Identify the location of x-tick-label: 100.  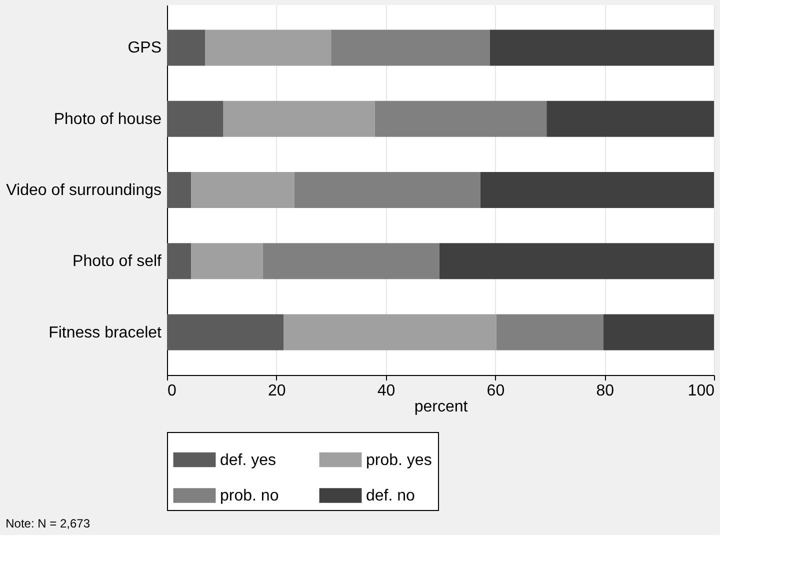
(701, 391).